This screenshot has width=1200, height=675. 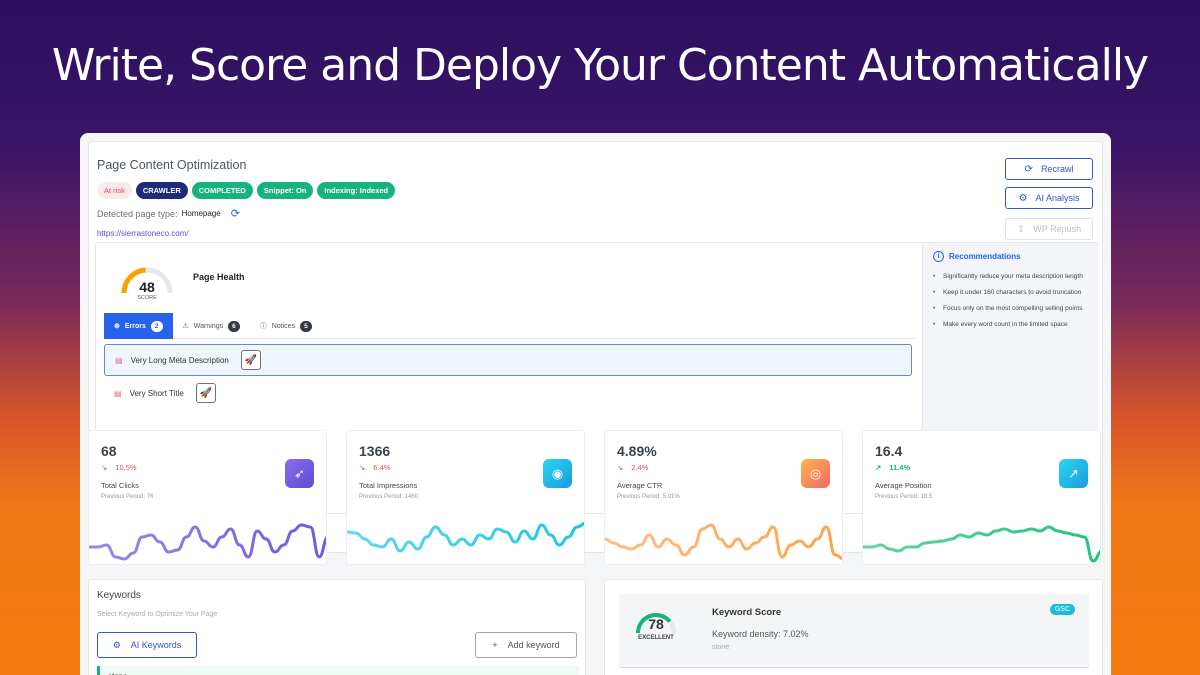 What do you see at coordinates (878, 467) in the screenshot?
I see `trend-up-icon: ↗` at bounding box center [878, 467].